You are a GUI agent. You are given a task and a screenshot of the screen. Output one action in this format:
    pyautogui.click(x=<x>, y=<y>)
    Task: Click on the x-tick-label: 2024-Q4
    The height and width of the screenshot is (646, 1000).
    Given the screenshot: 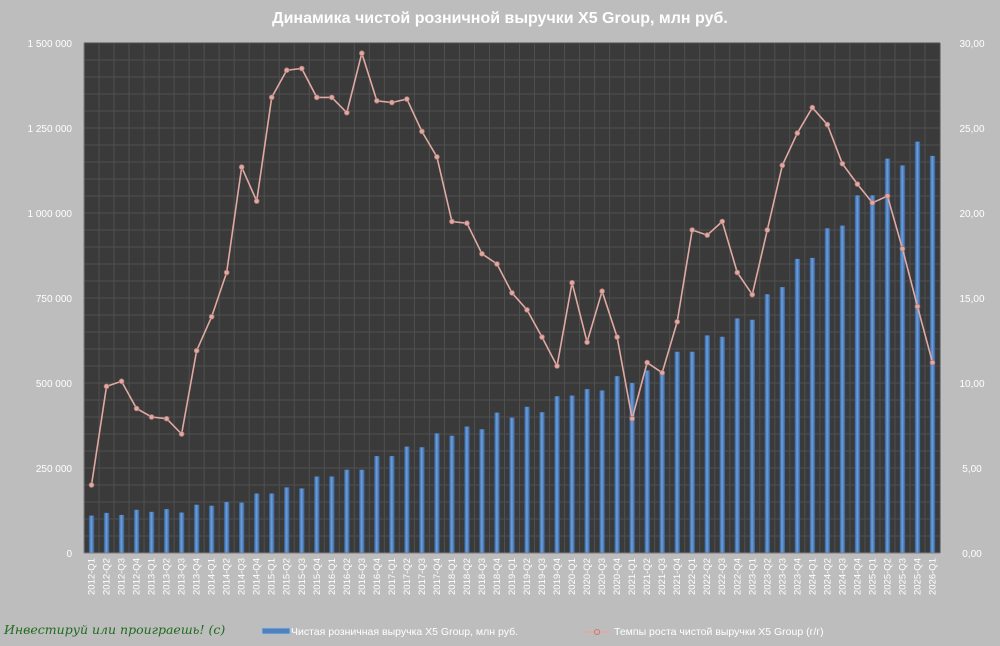 What is the action you would take?
    pyautogui.click(x=857, y=576)
    